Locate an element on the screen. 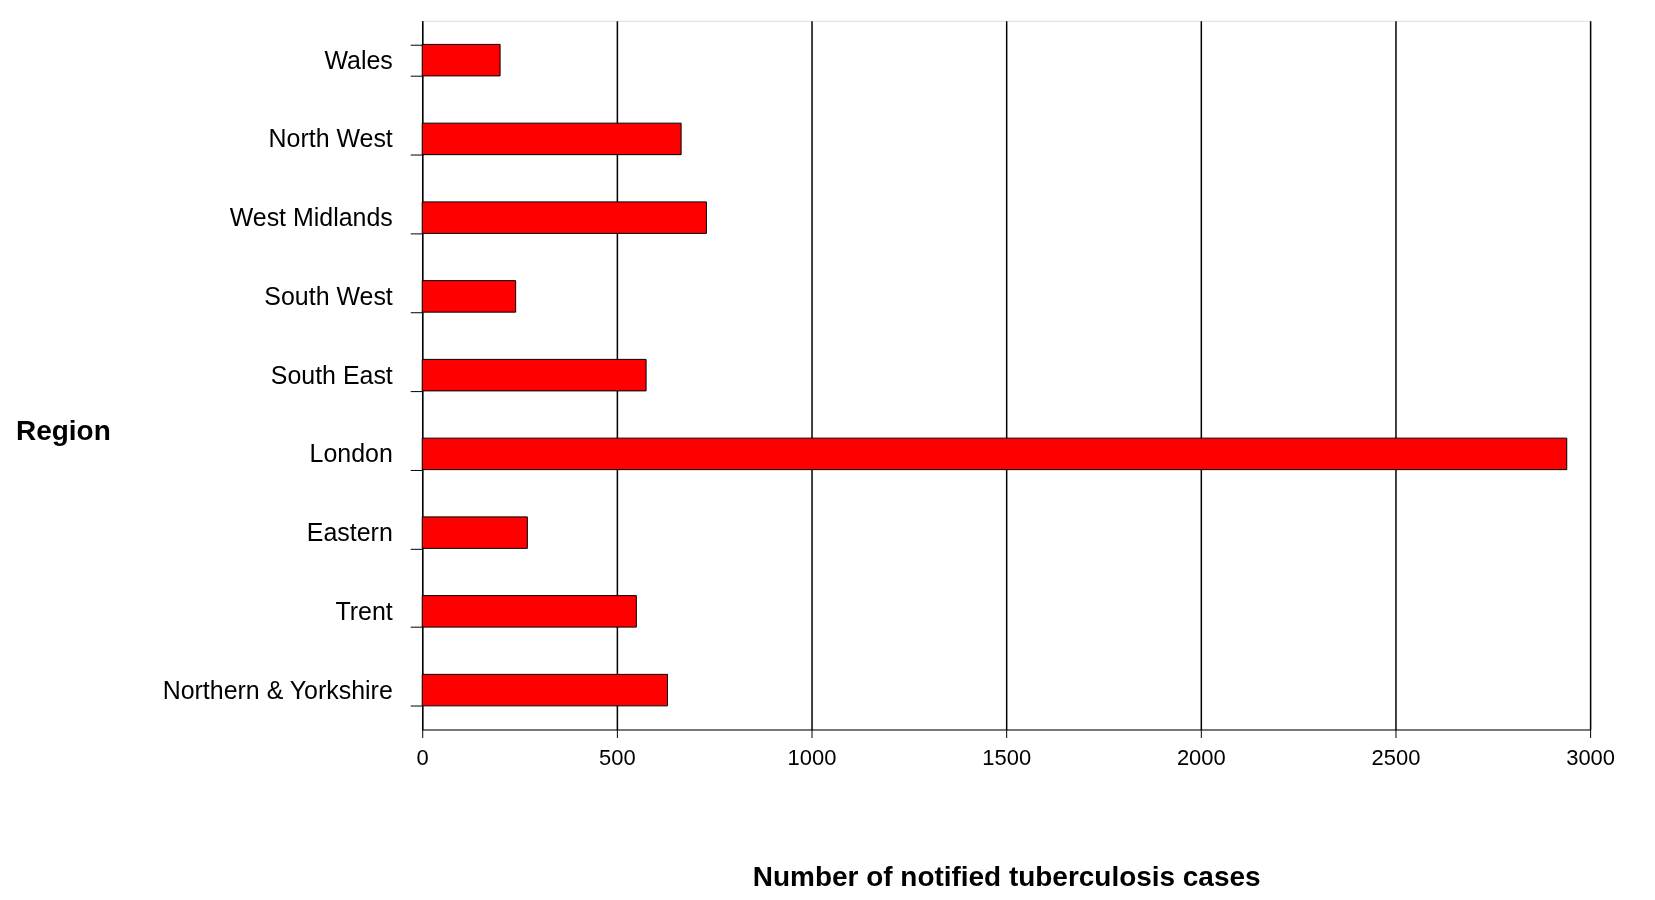 This screenshot has width=1655, height=900. y-tick-label: South East is located at coordinates (331, 374).